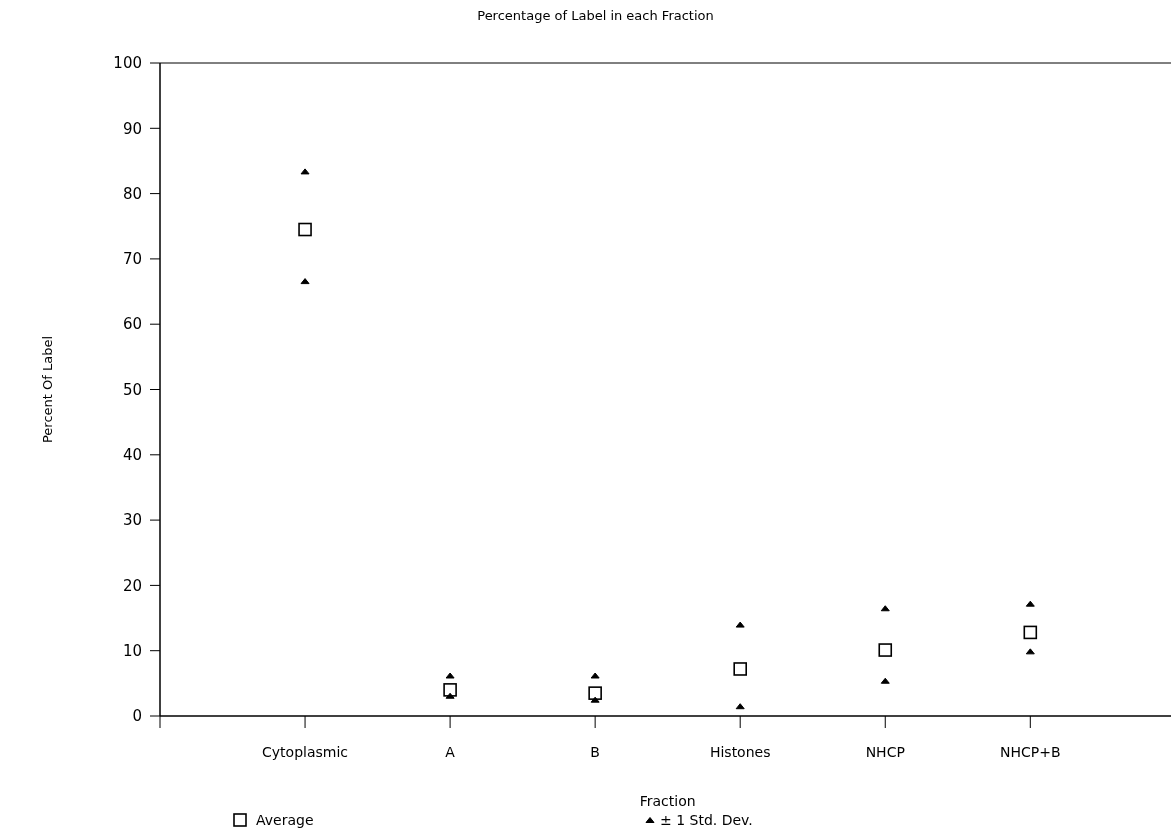 The height and width of the screenshot is (837, 1171). Describe the element at coordinates (450, 752) in the screenshot. I see `x-tick-label: A` at that location.